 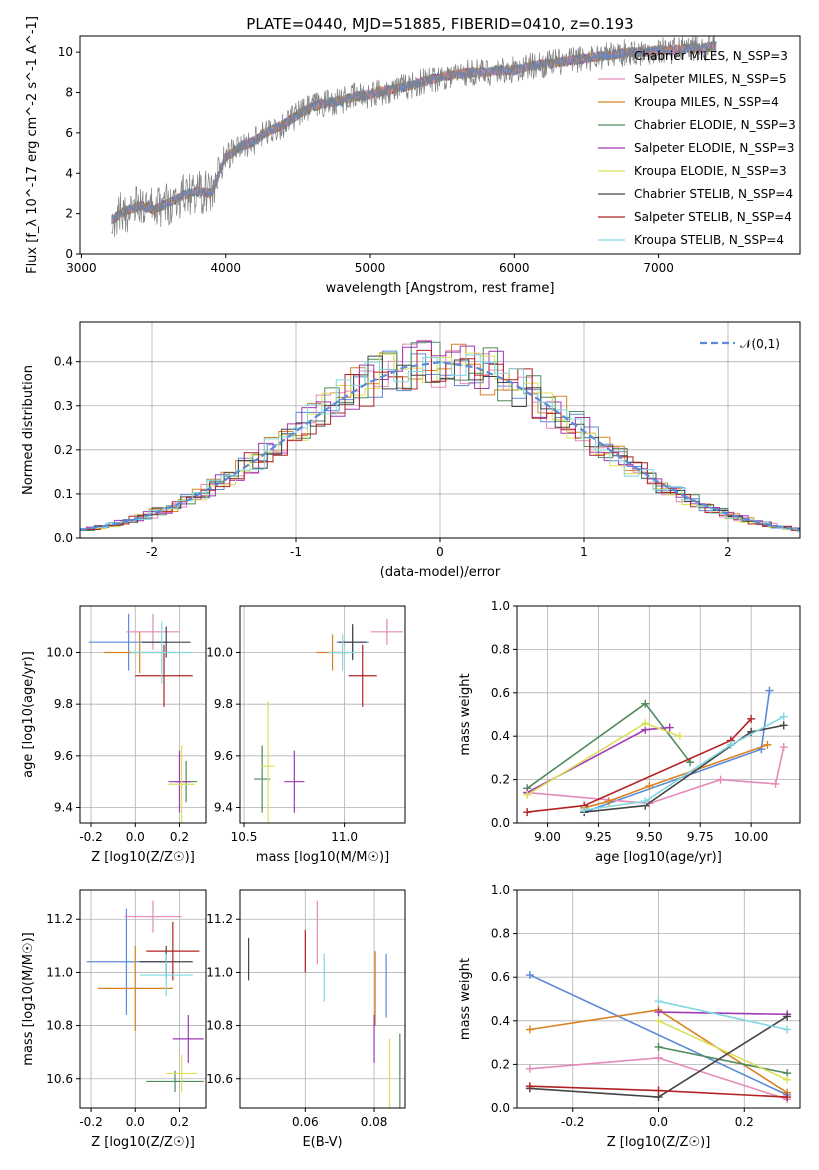 What do you see at coordinates (219, 653) in the screenshot?
I see `y-tick-label: 10.0` at bounding box center [219, 653].